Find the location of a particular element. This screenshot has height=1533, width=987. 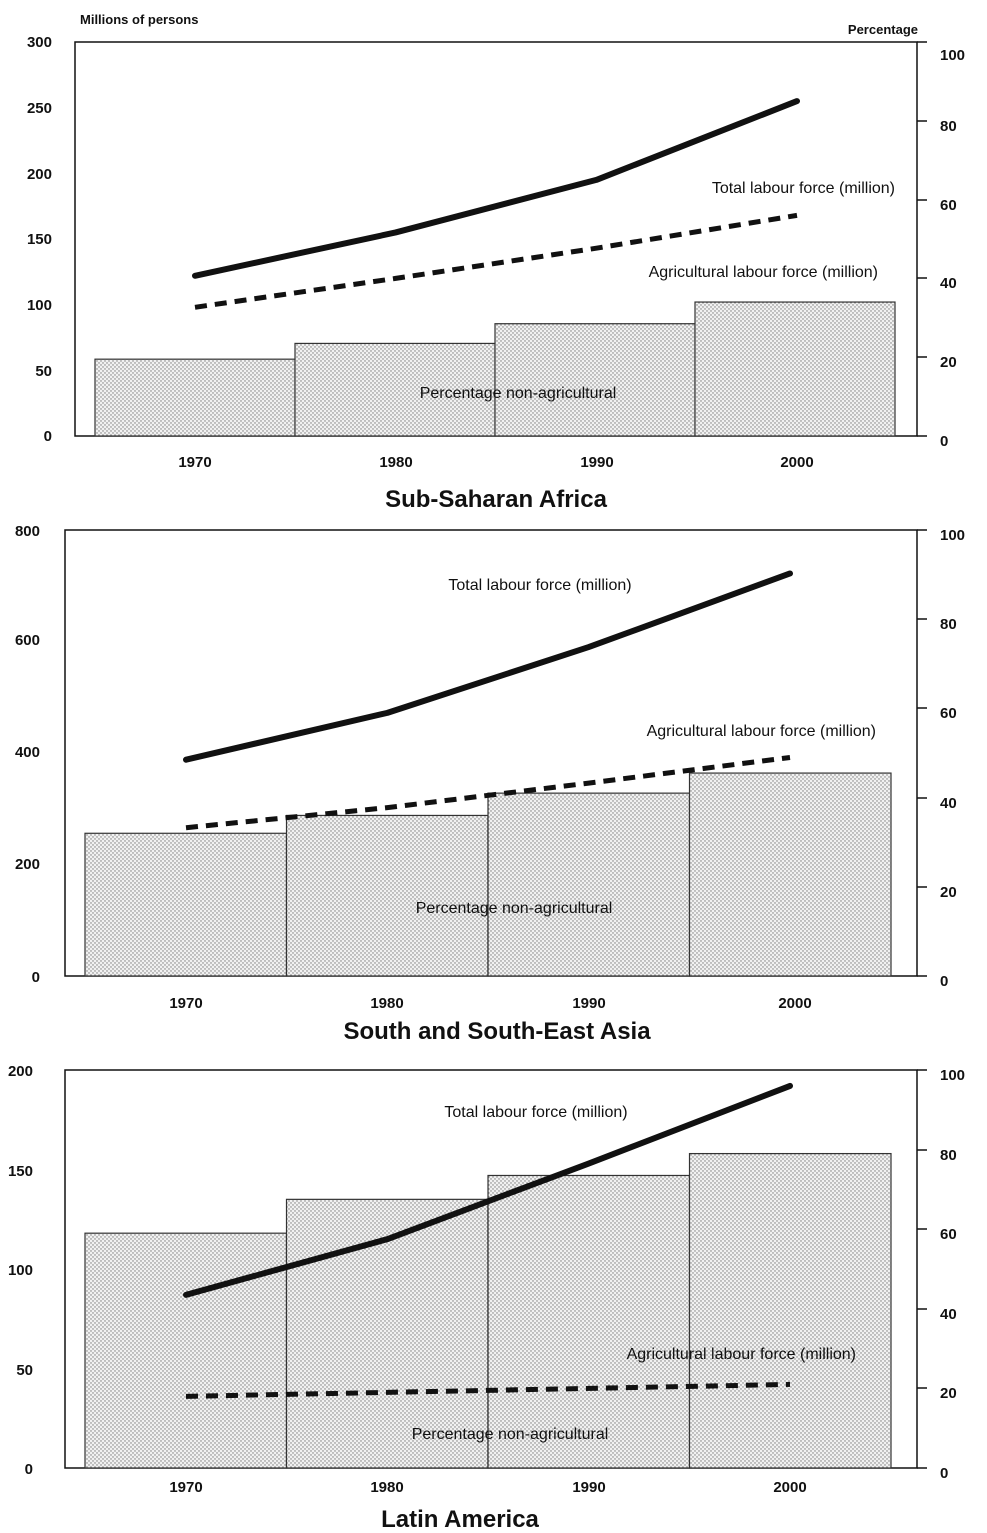

panel-title: South and South-East Asia is located at coordinates (497, 1031).